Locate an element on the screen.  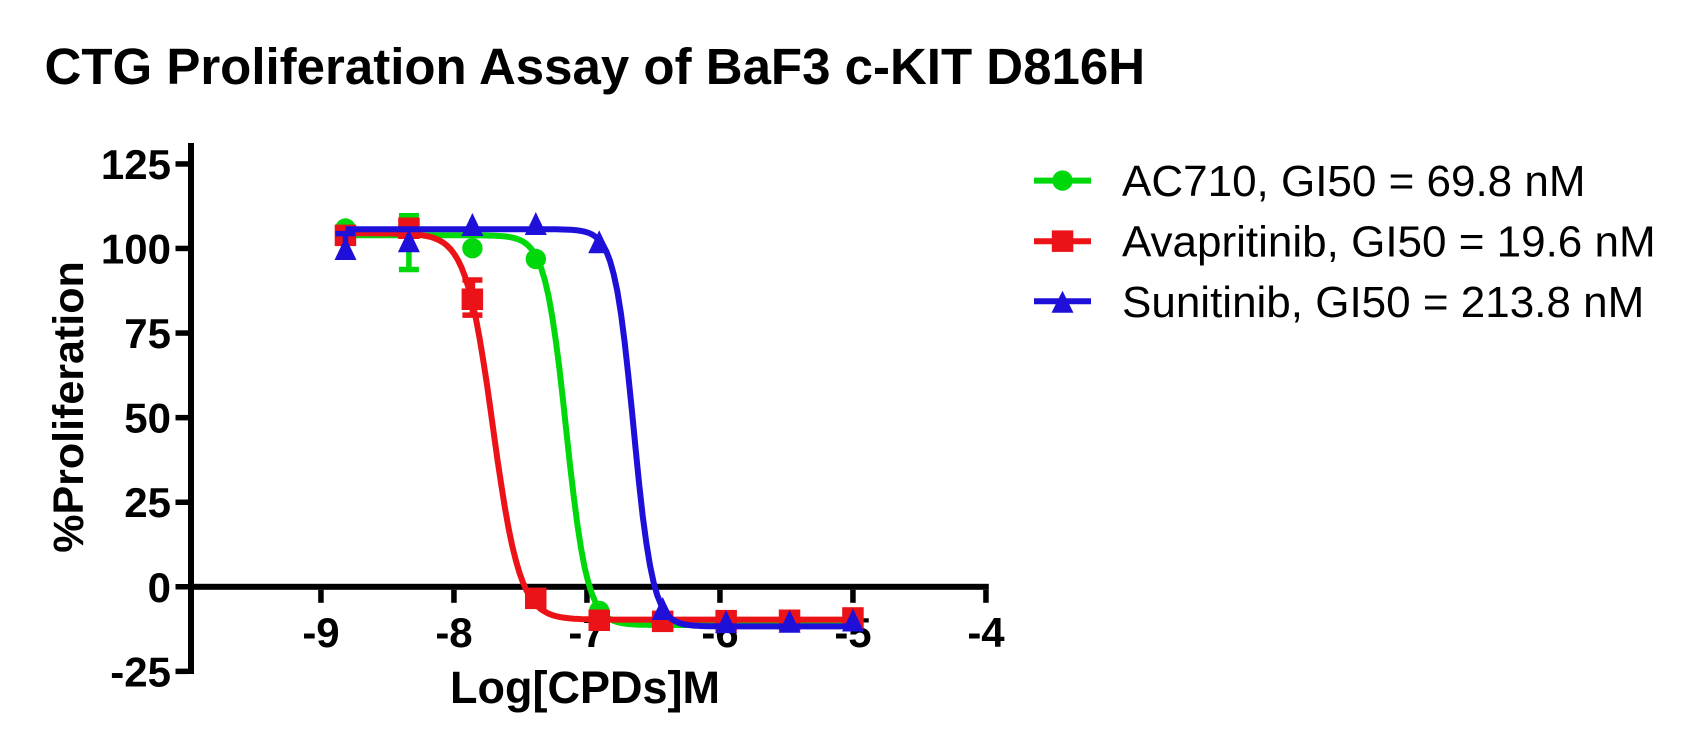
svg-text: 100 is located at coordinates (136, 249).